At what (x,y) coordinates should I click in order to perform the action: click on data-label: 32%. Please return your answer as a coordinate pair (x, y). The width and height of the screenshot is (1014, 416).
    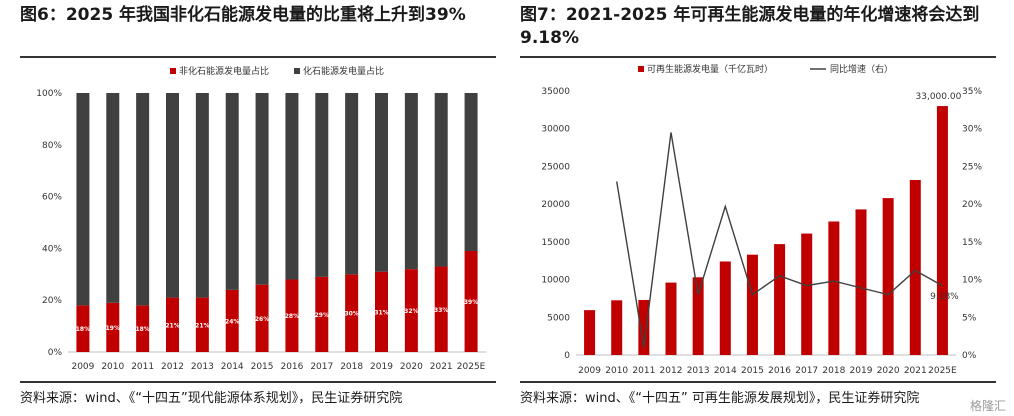
    Looking at the image, I should click on (411, 311).